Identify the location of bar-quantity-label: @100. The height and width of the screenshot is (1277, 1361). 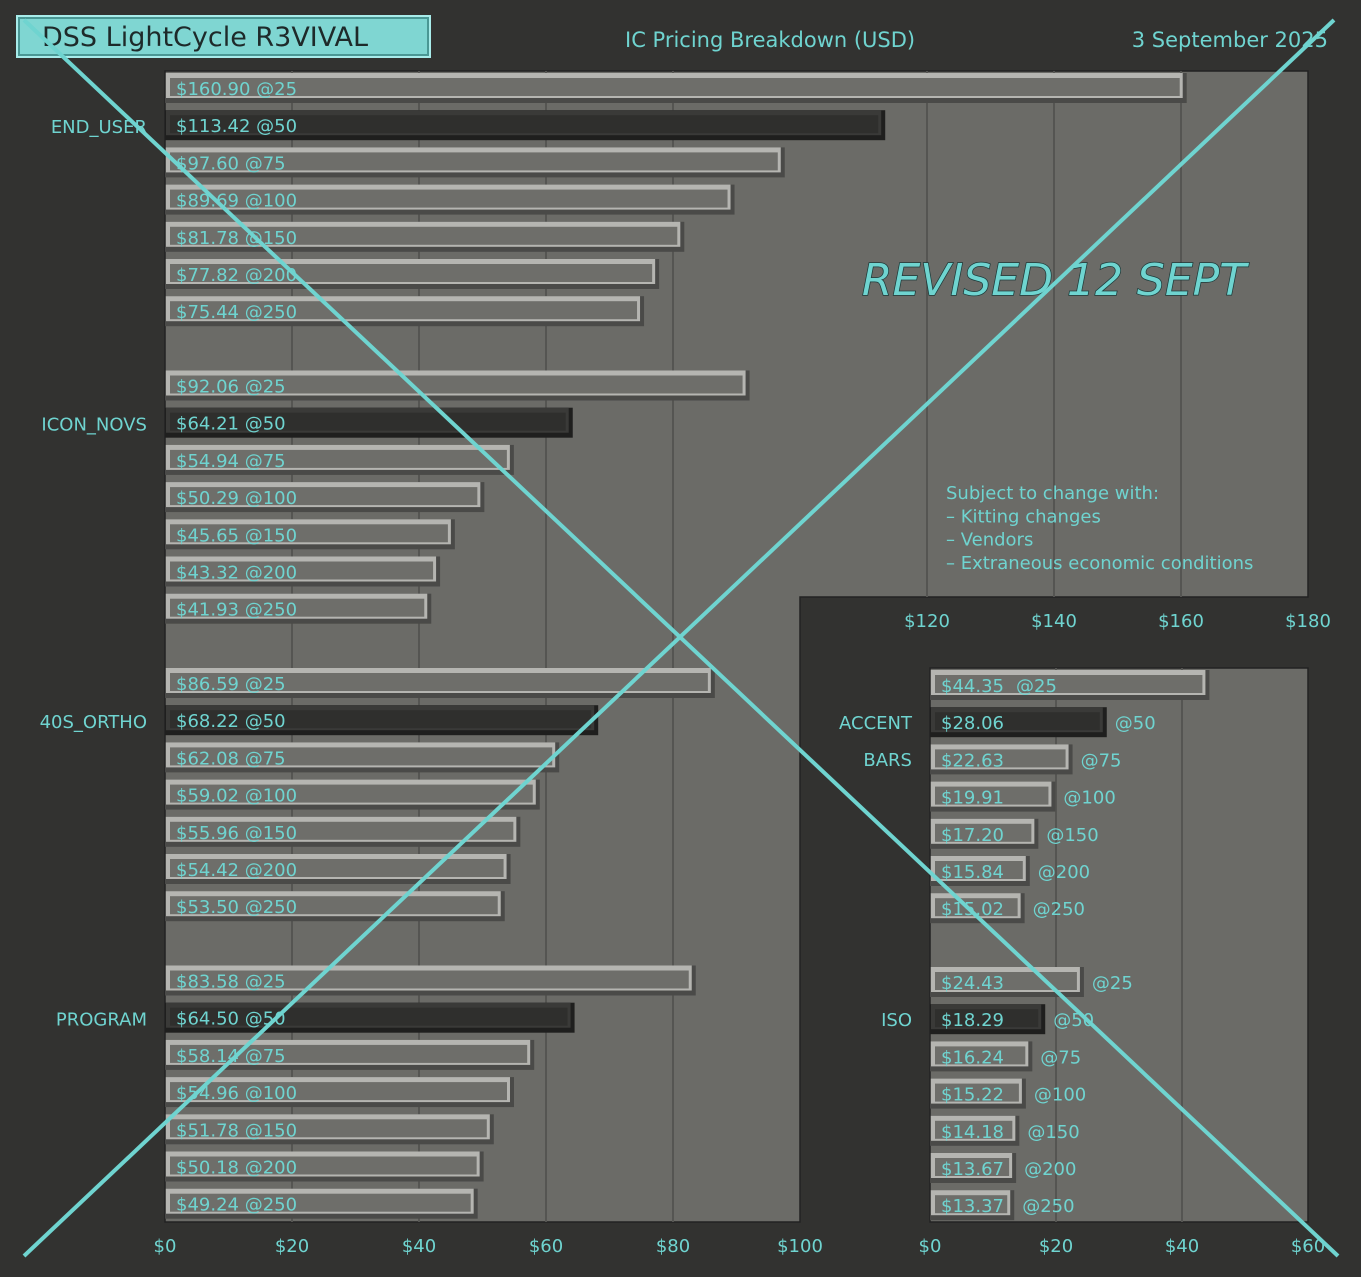
(1060, 1095).